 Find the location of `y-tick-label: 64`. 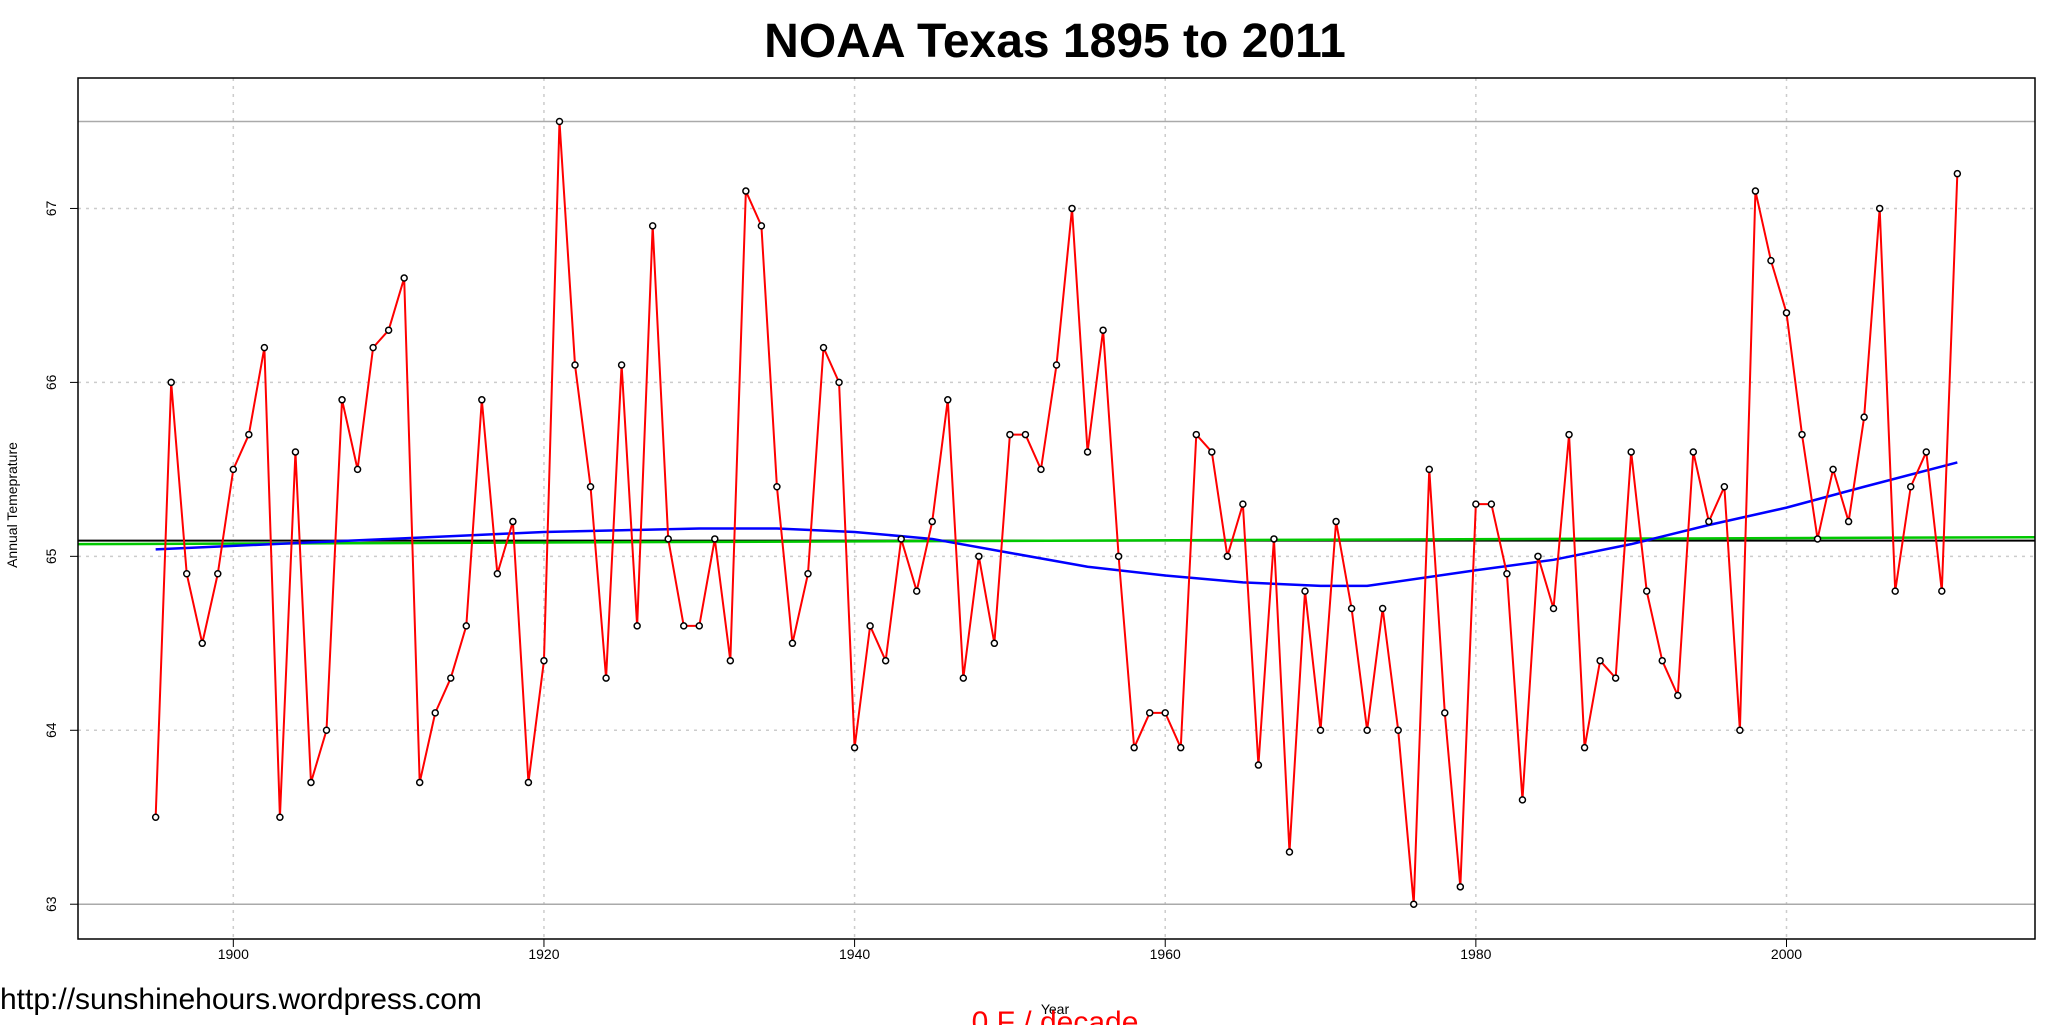

y-tick-label: 64 is located at coordinates (51, 730).